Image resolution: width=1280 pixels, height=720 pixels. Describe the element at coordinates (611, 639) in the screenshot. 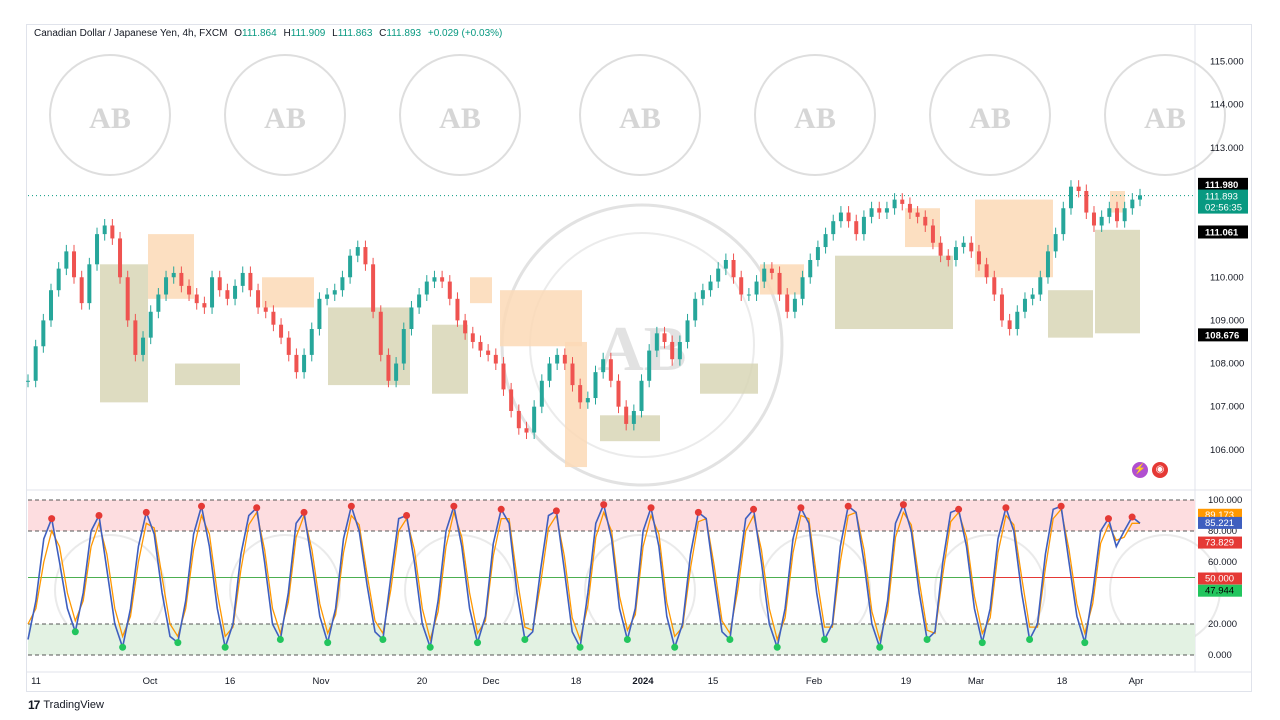

I see `oversold-zone` at that location.